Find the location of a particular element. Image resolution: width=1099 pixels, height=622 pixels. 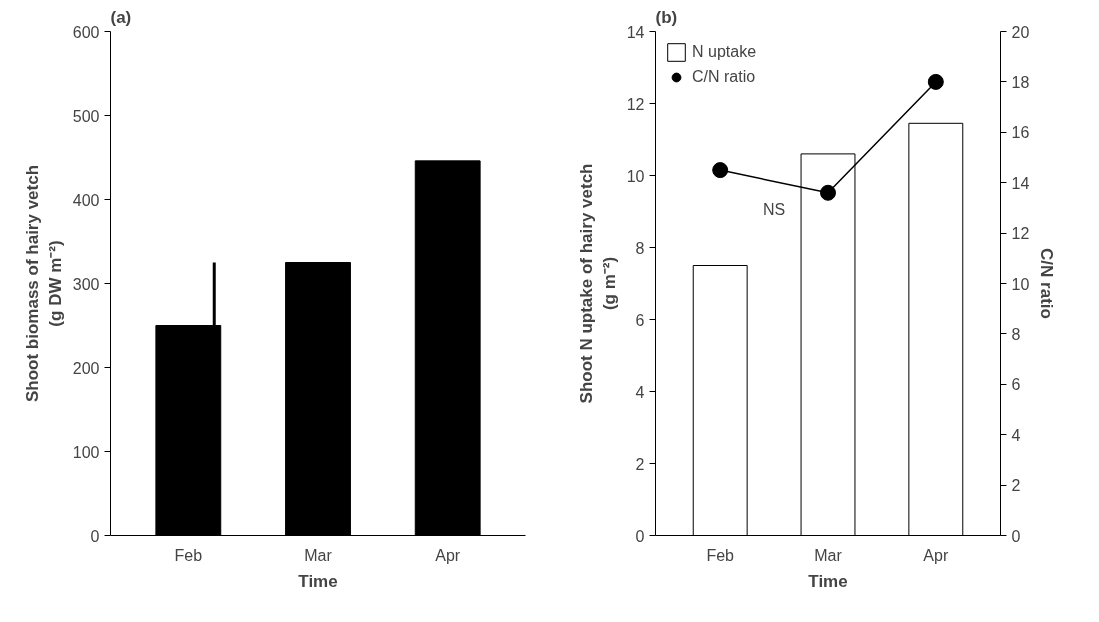

y2-tick-label: 8 is located at coordinates (1016, 334).